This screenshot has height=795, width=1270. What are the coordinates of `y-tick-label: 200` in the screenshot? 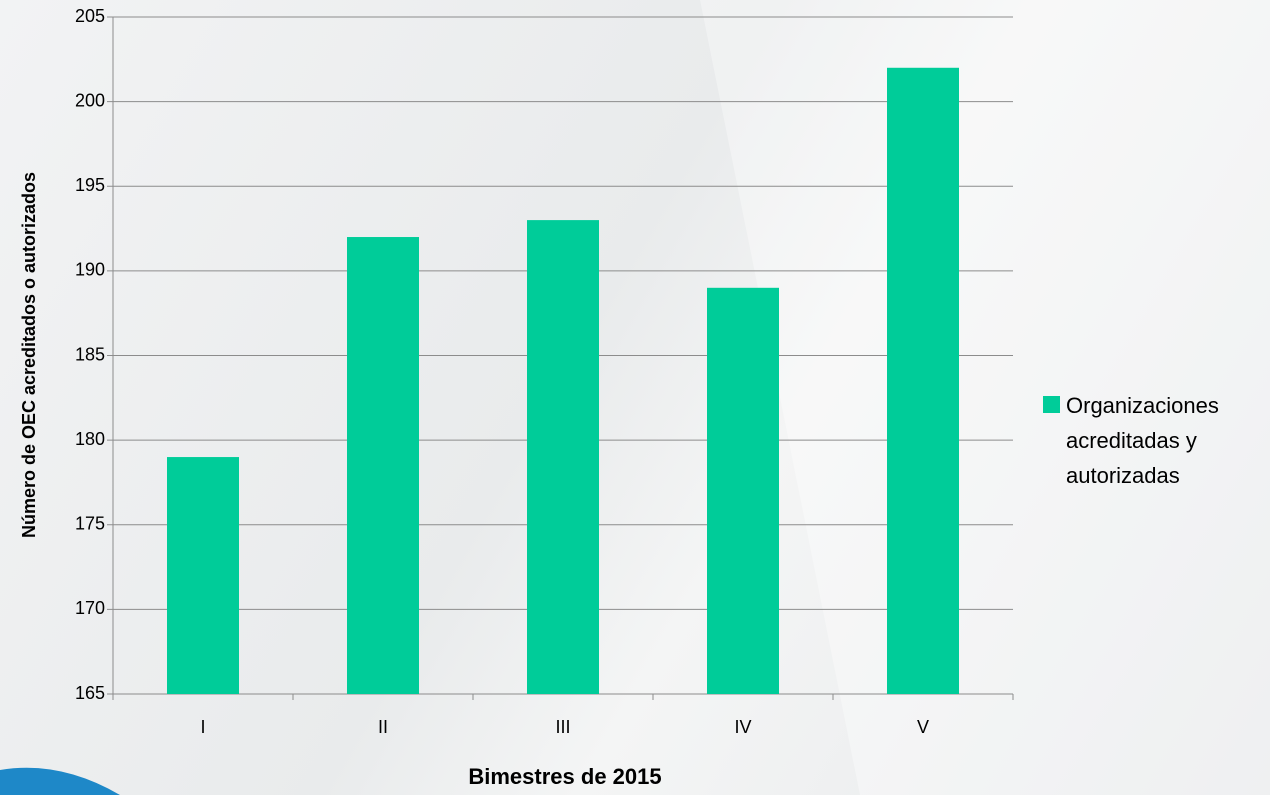 It's located at (90, 100).